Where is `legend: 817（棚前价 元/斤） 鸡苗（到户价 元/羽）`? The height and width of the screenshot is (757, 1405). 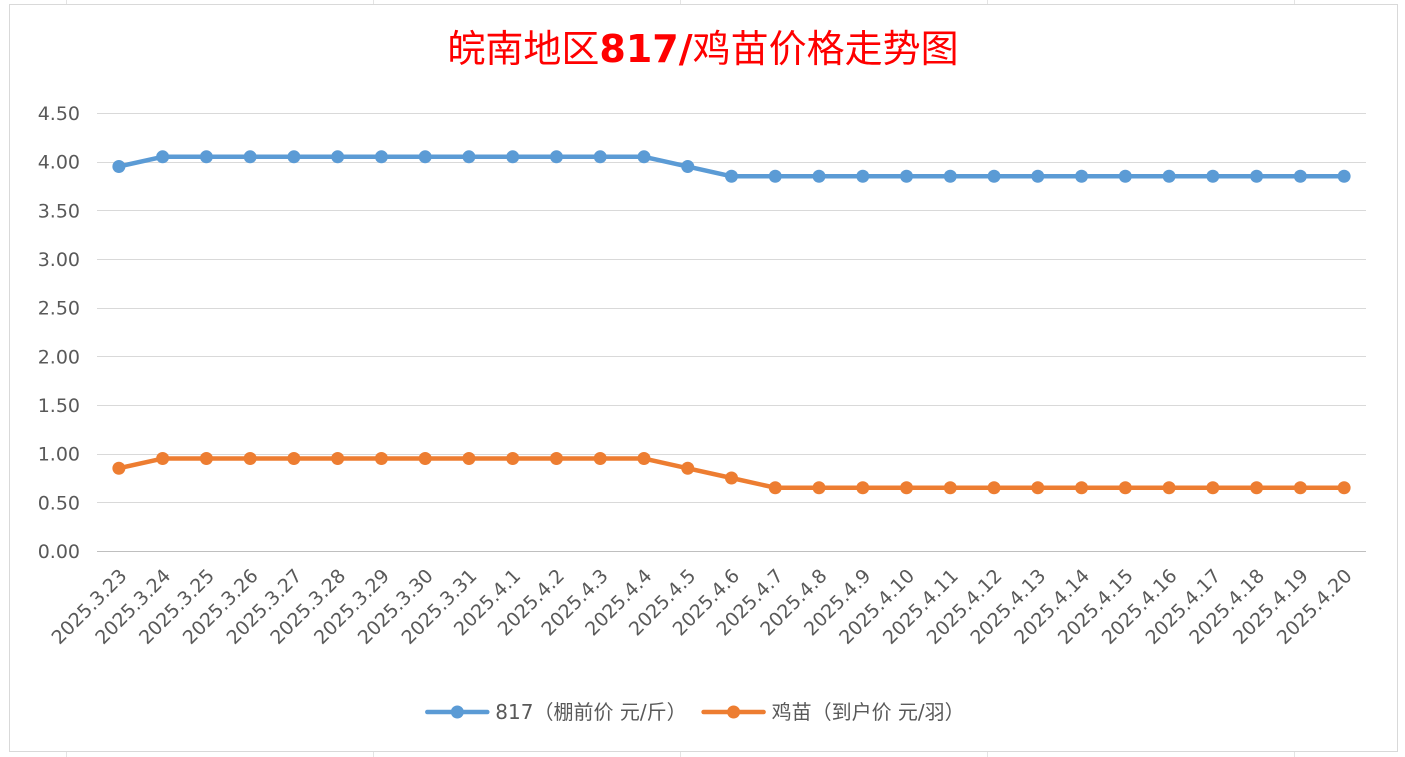
legend: 817（棚前价 元/斤） 鸡苗（到户价 元/羽） is located at coordinates (695, 712).